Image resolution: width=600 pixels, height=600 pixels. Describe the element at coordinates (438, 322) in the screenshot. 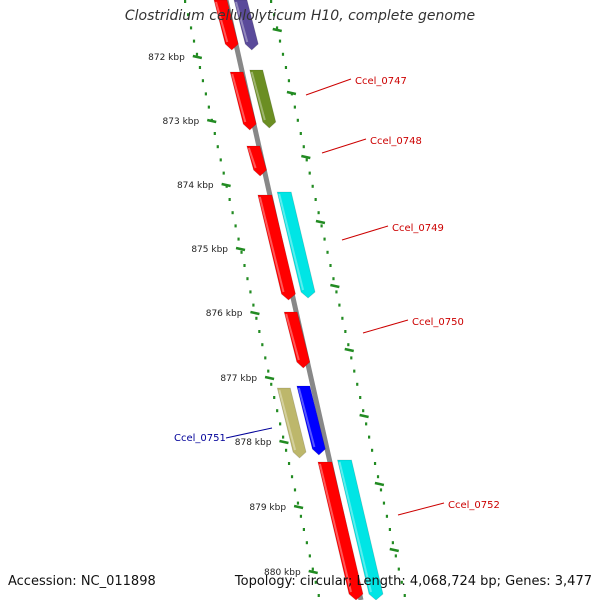

I see `gene-label-ccel_0750: Ccel_0750` at that location.